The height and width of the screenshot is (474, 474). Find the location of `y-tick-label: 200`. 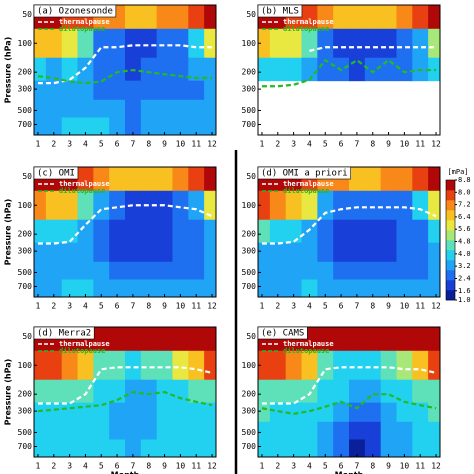

y-tick-label: 200 is located at coordinates (25, 72).